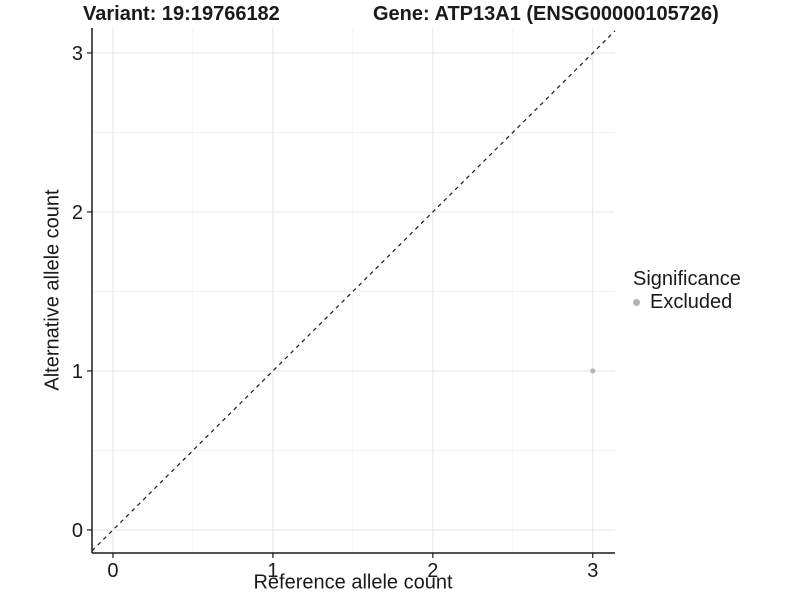  Describe the element at coordinates (353, 582) in the screenshot. I see `x-axis-title: Reference allele count` at that location.